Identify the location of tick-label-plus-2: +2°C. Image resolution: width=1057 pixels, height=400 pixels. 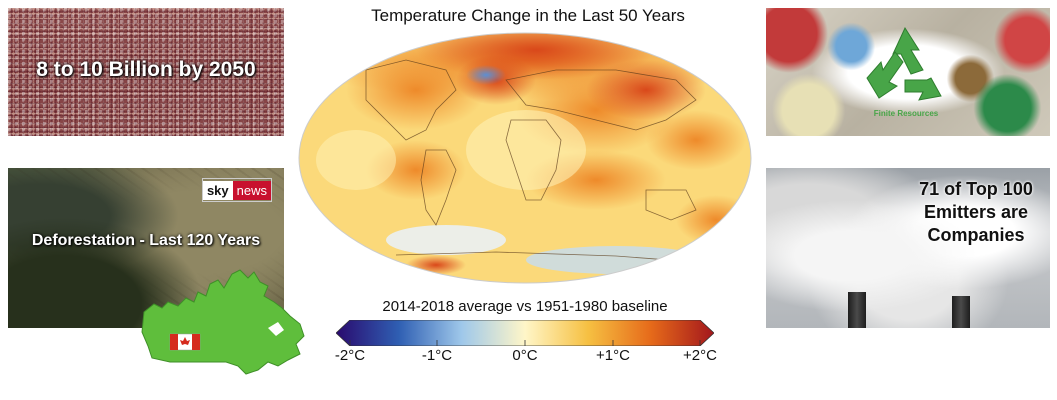
(700, 355).